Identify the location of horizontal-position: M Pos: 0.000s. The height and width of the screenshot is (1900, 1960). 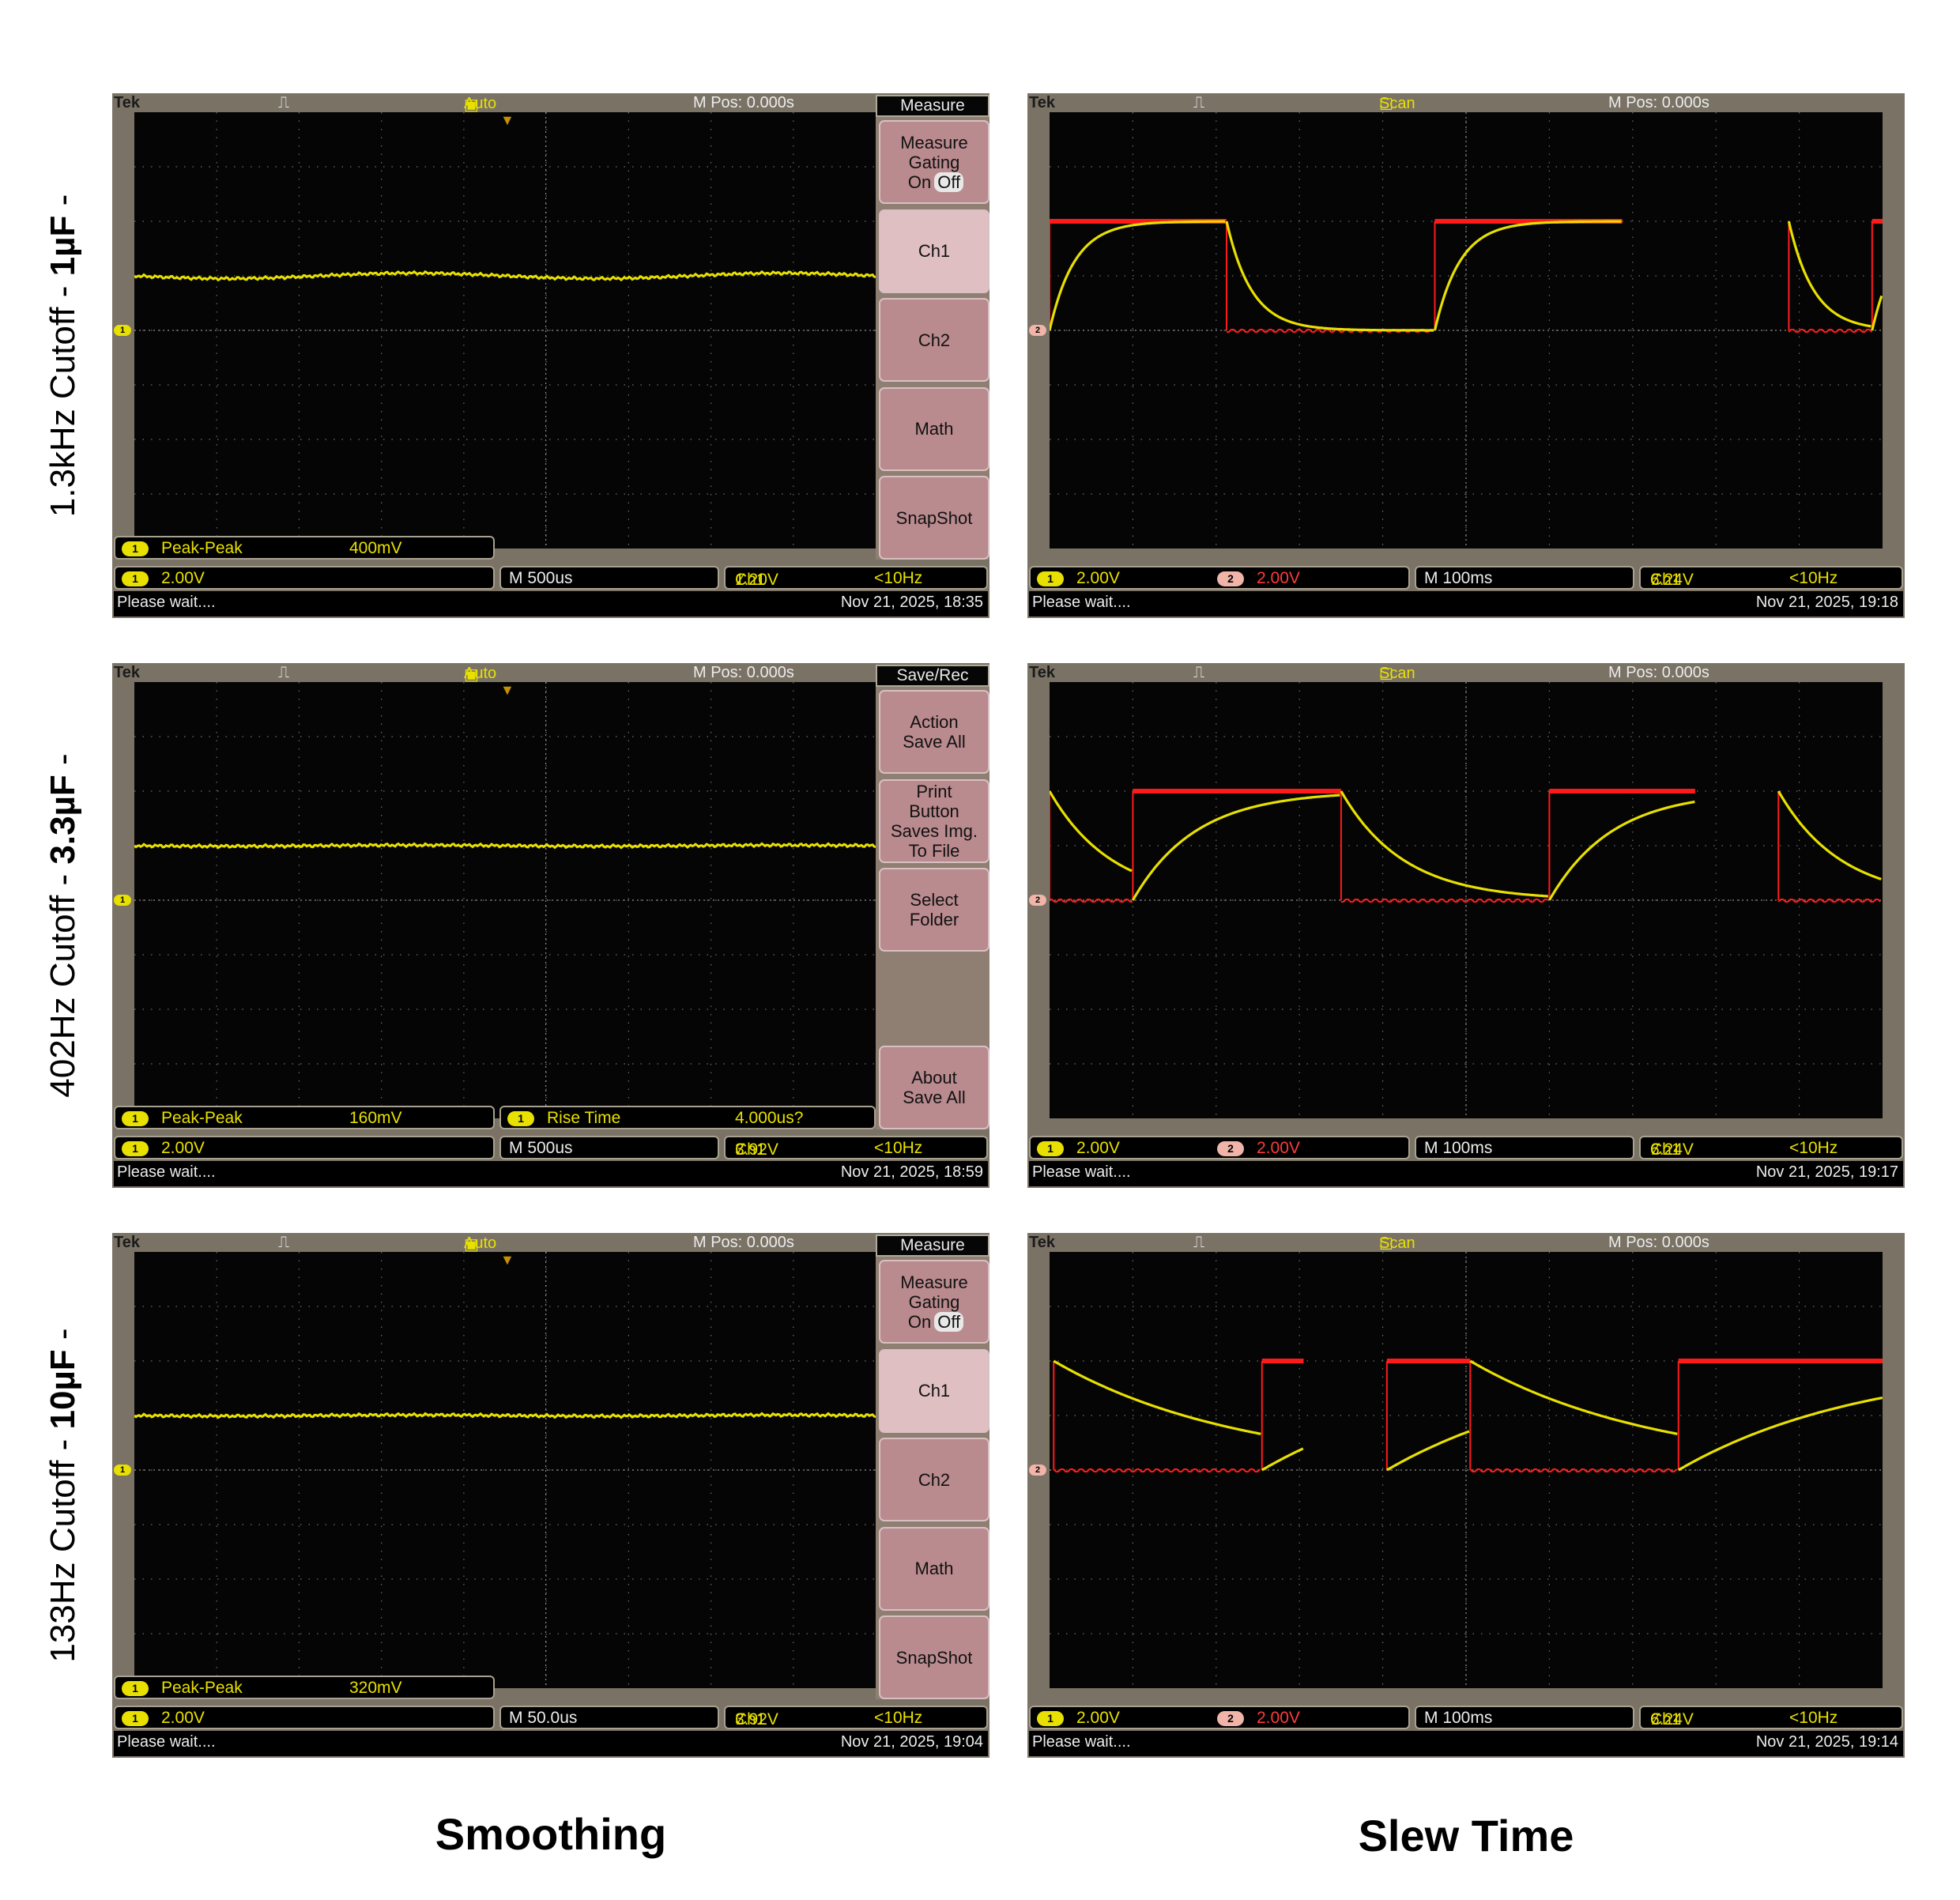
(1658, 672).